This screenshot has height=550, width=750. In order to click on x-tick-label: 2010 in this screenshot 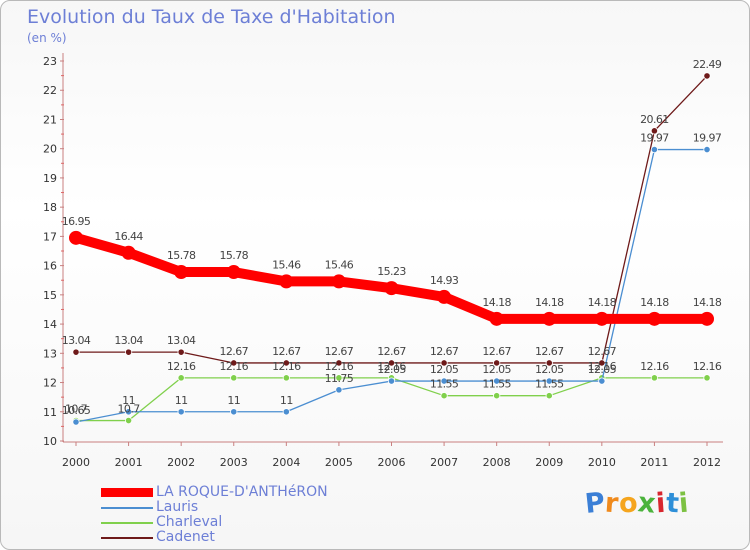, I will do `click(602, 462)`.